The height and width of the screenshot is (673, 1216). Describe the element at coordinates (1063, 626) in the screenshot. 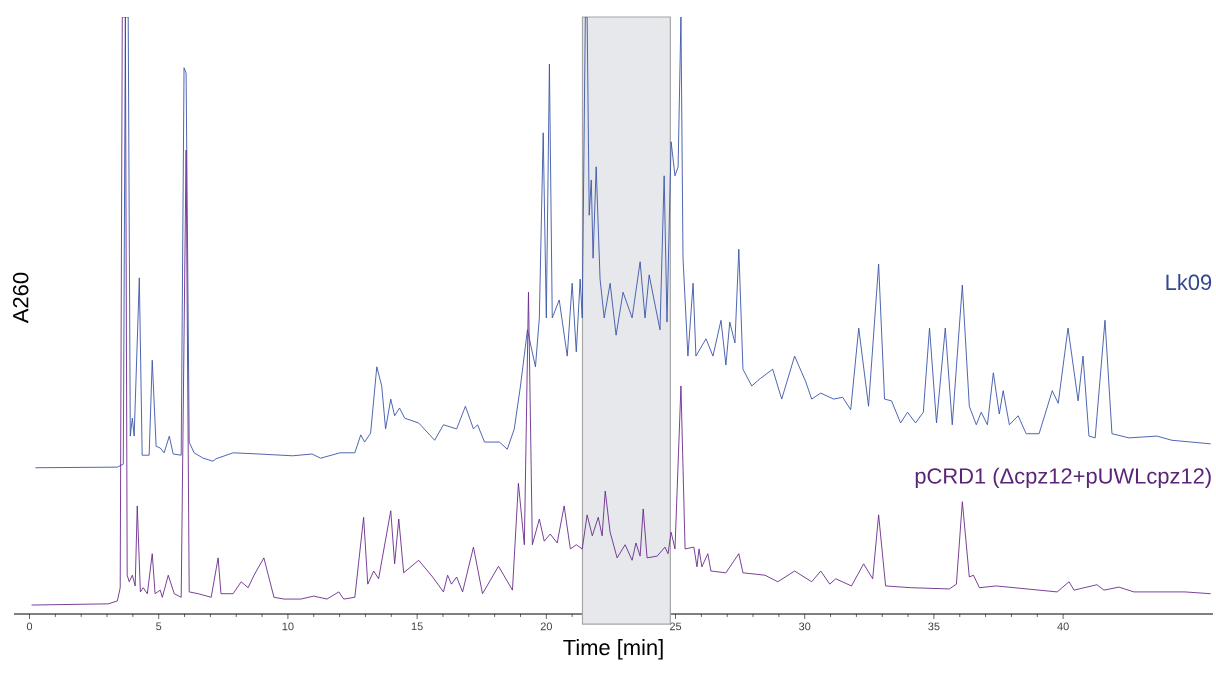

I see `x-tick-label: 40` at that location.